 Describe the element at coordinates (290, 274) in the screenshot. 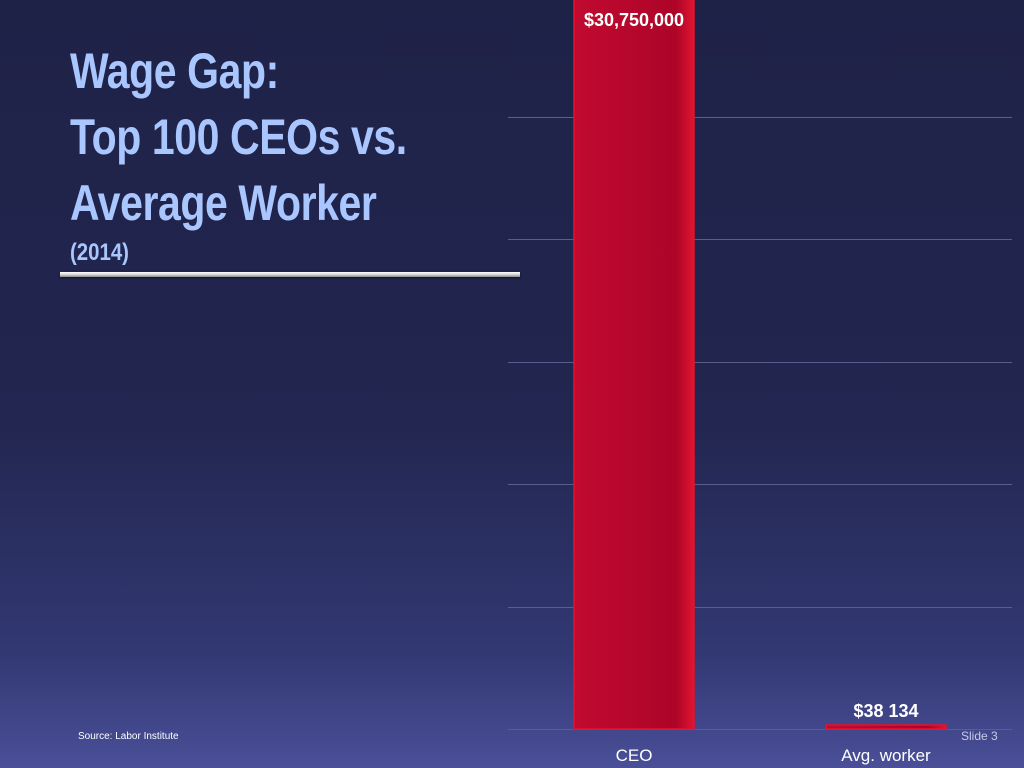

I see `title-divider` at that location.